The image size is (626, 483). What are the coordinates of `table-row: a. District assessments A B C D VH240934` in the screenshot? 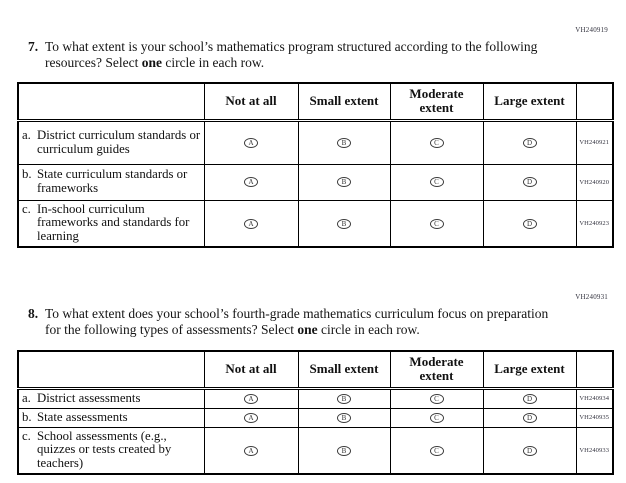 It's located at (315, 398).